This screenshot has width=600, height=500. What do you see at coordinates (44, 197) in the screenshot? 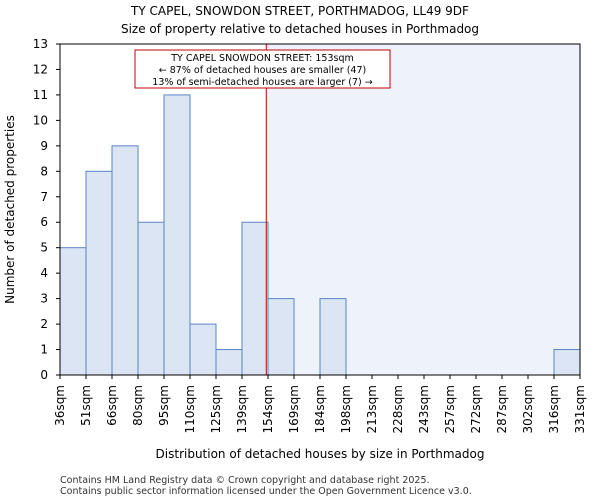
I see `y-tick-label: 7` at bounding box center [44, 197].